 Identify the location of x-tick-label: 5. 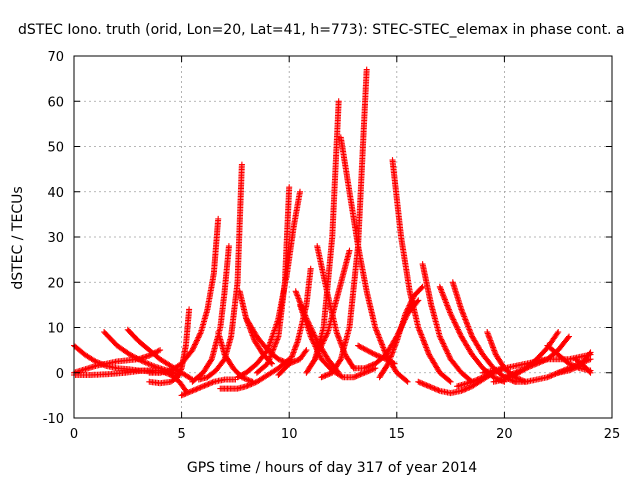
(181, 434).